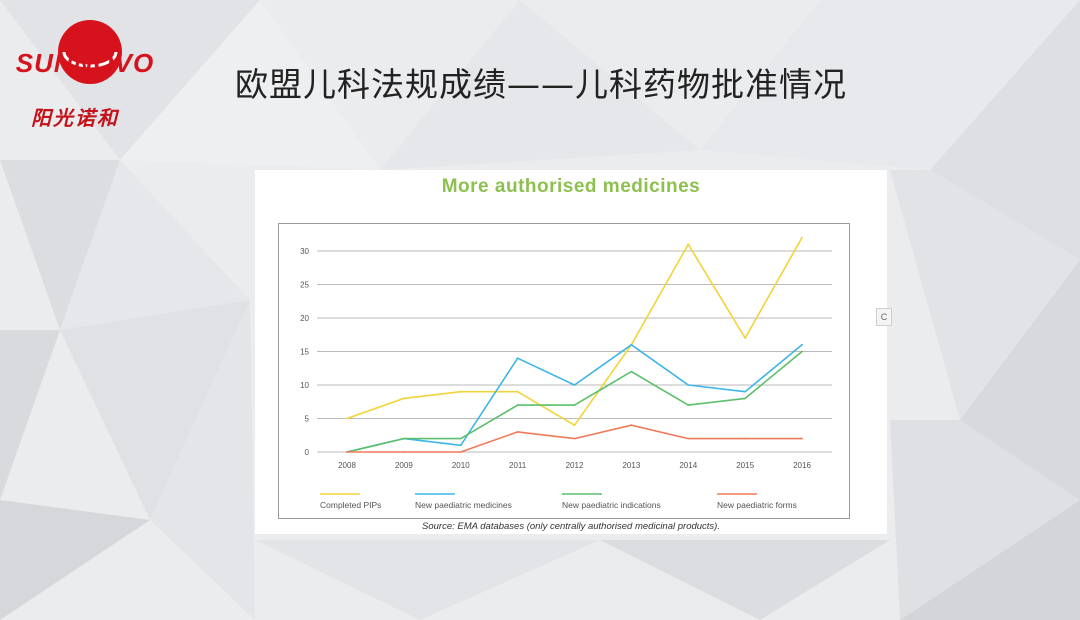  I want to click on company-logo: SUNNOVO 阳光诺和, so click(85, 77).